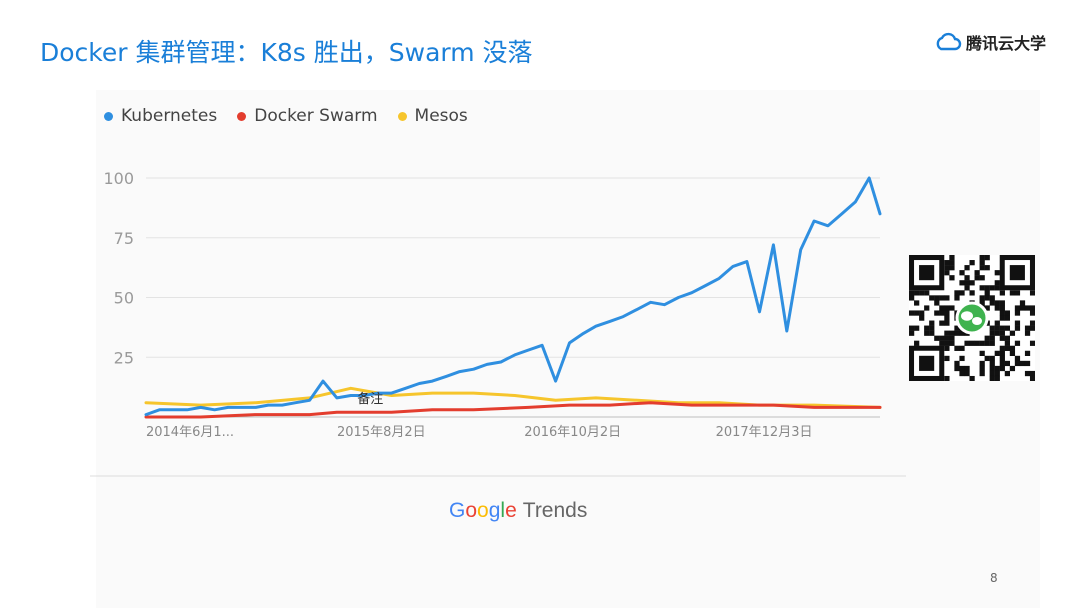  Describe the element at coordinates (242, 116) in the screenshot. I see `legend-dot-docker-swarm` at that location.